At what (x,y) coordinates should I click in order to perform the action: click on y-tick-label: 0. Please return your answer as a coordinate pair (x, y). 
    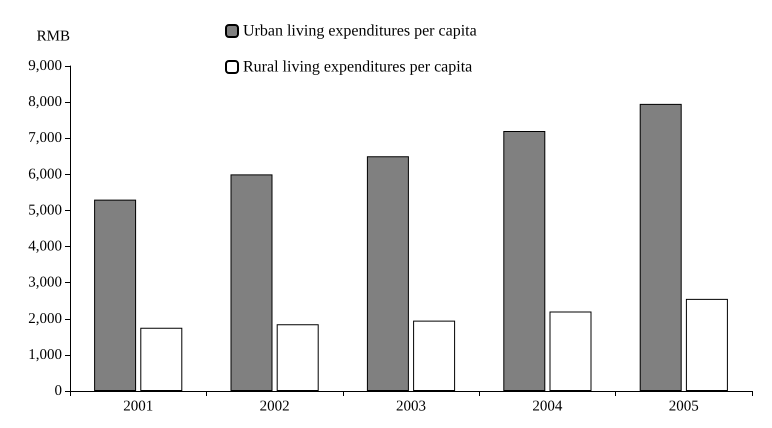
    Looking at the image, I should click on (58, 391).